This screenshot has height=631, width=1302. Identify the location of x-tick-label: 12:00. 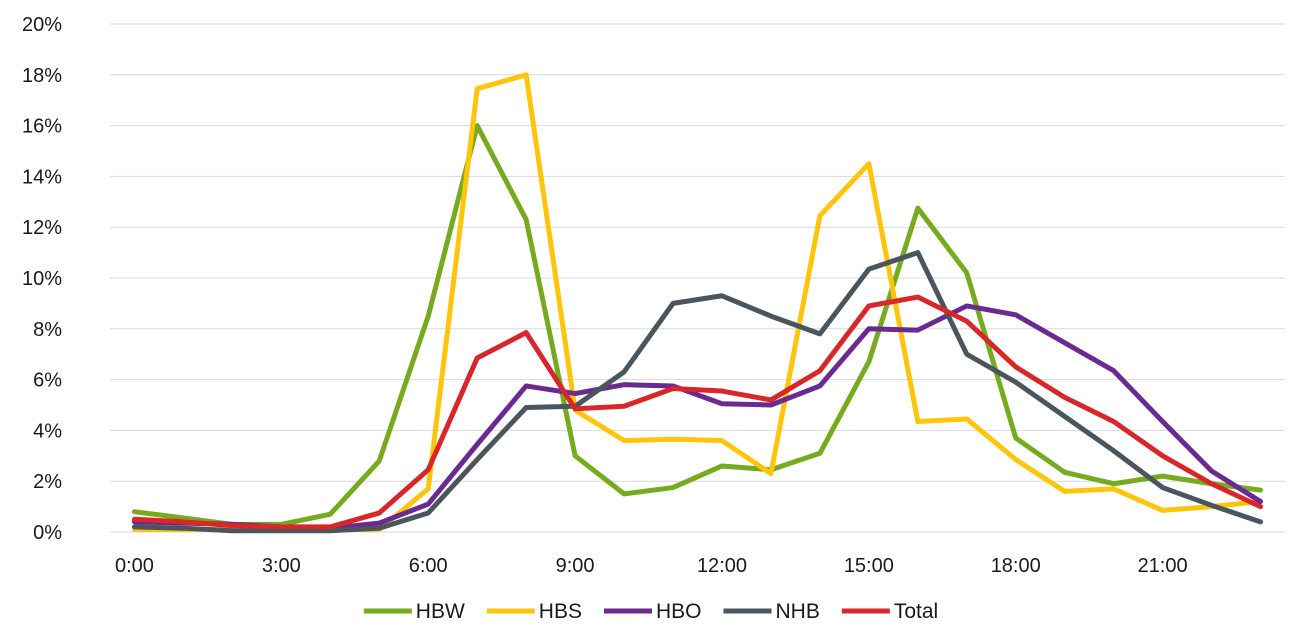
(722, 566).